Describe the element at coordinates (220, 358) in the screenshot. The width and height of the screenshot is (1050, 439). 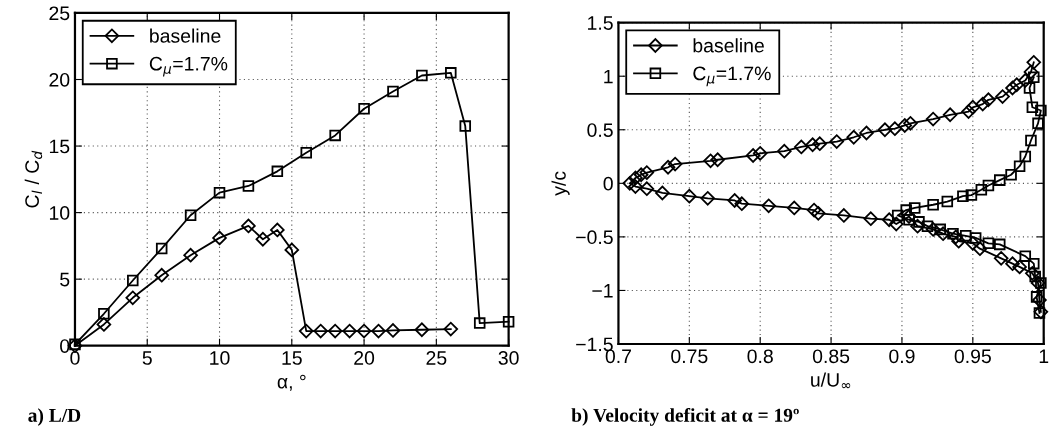
I see `x-tick-label: 10` at that location.